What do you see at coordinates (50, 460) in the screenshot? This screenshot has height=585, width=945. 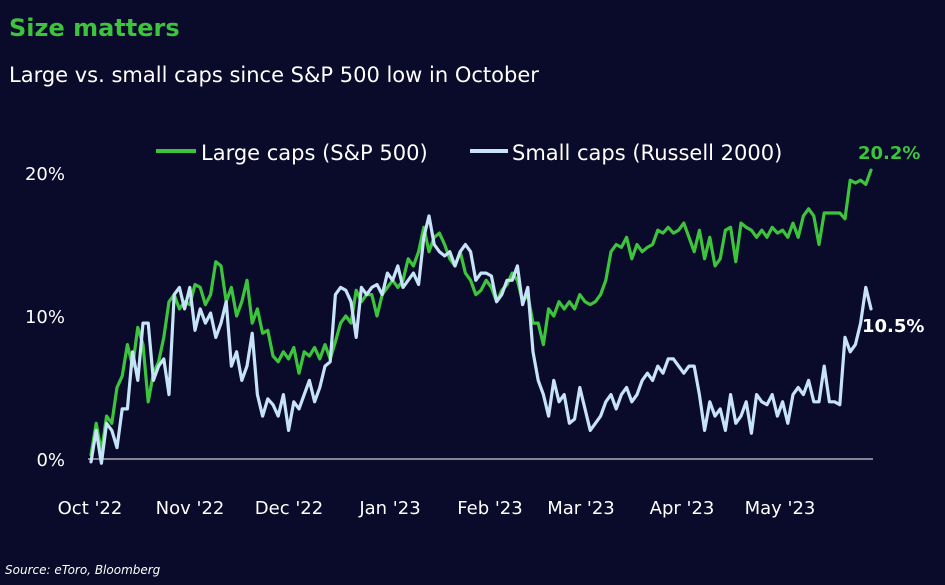 I see `y-tick-label: 0%` at bounding box center [50, 460].